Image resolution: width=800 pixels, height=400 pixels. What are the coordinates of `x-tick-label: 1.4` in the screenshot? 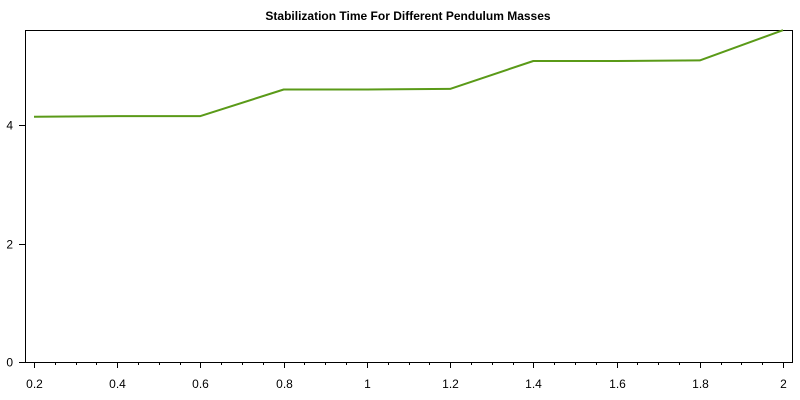 It's located at (533, 384).